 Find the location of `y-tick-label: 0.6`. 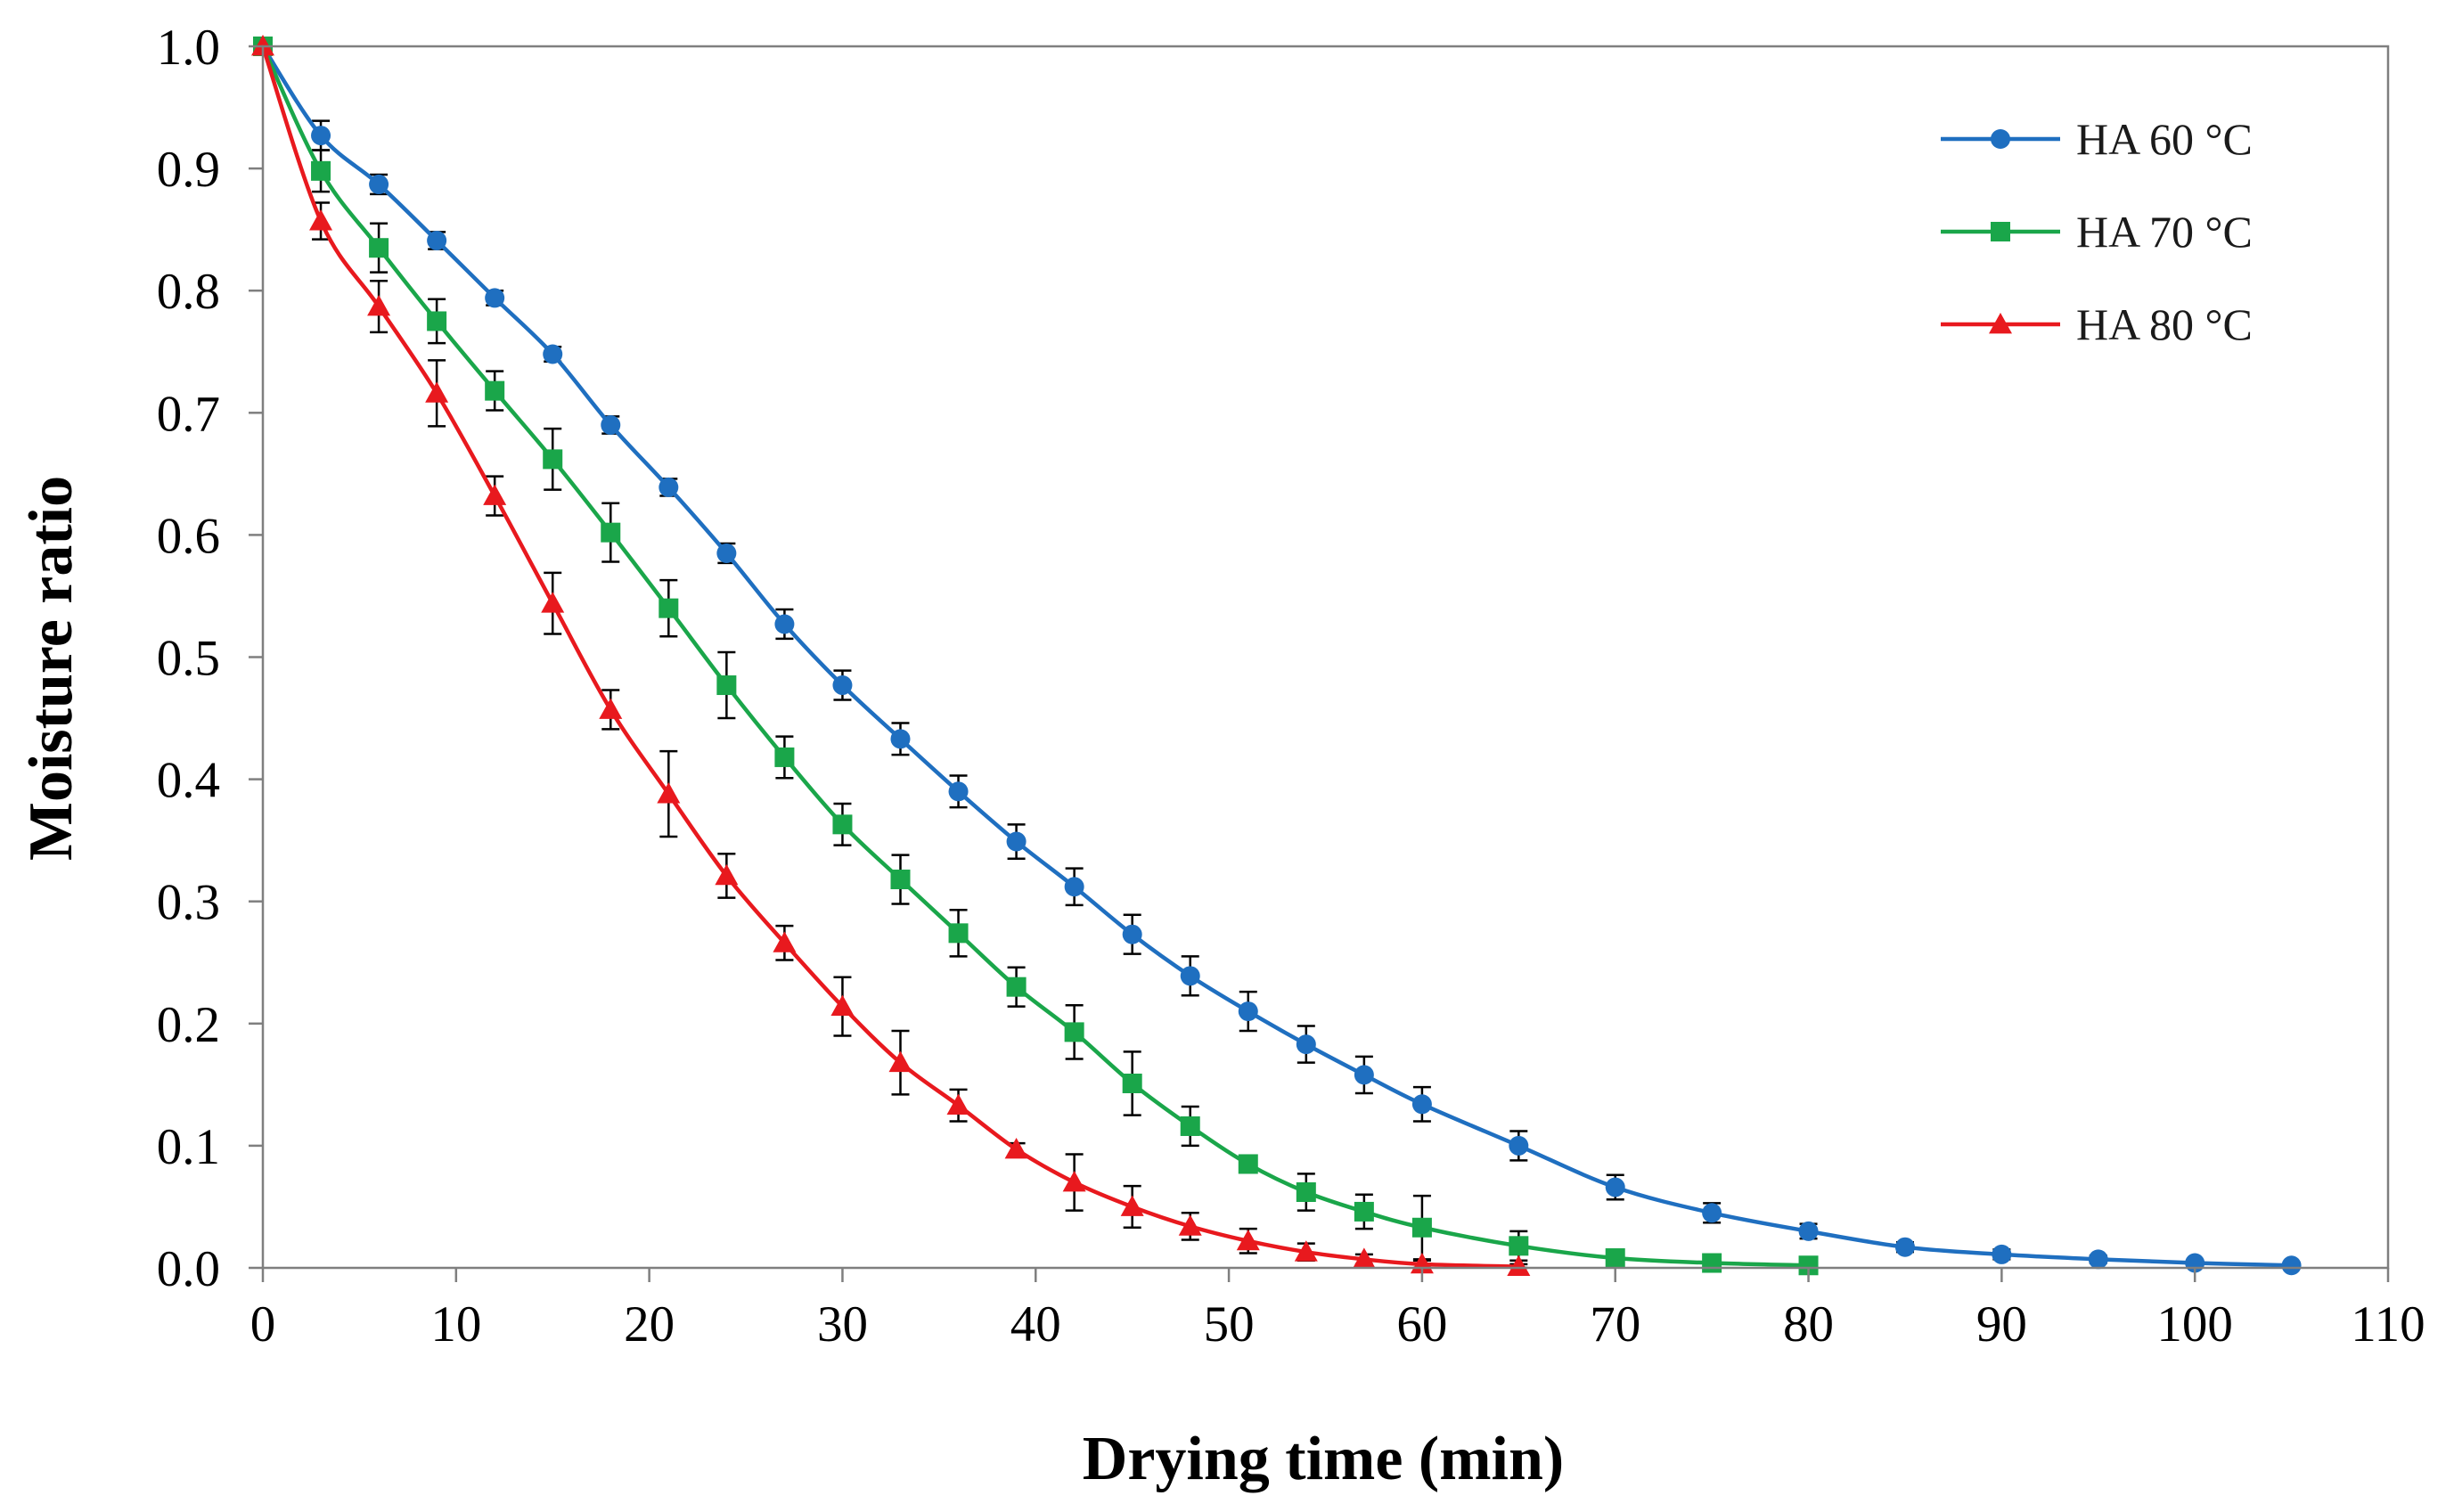

y-tick-label: 0.6 is located at coordinates (188, 536).